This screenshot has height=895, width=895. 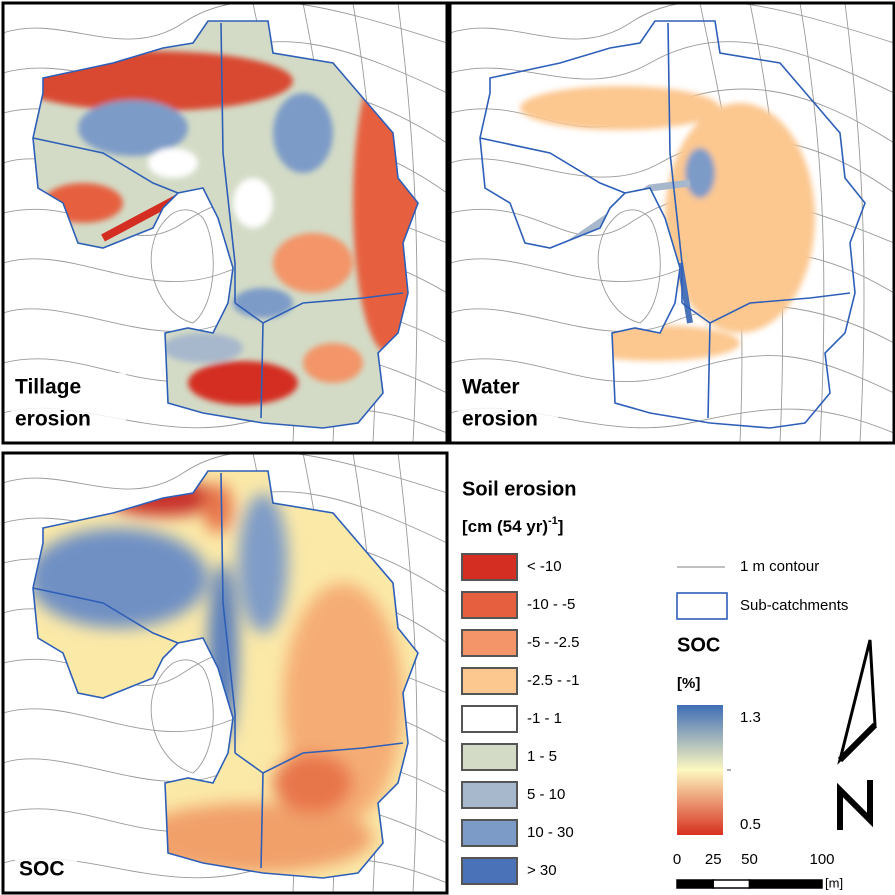 I want to click on class-label: 10 - 30, so click(x=550, y=832).